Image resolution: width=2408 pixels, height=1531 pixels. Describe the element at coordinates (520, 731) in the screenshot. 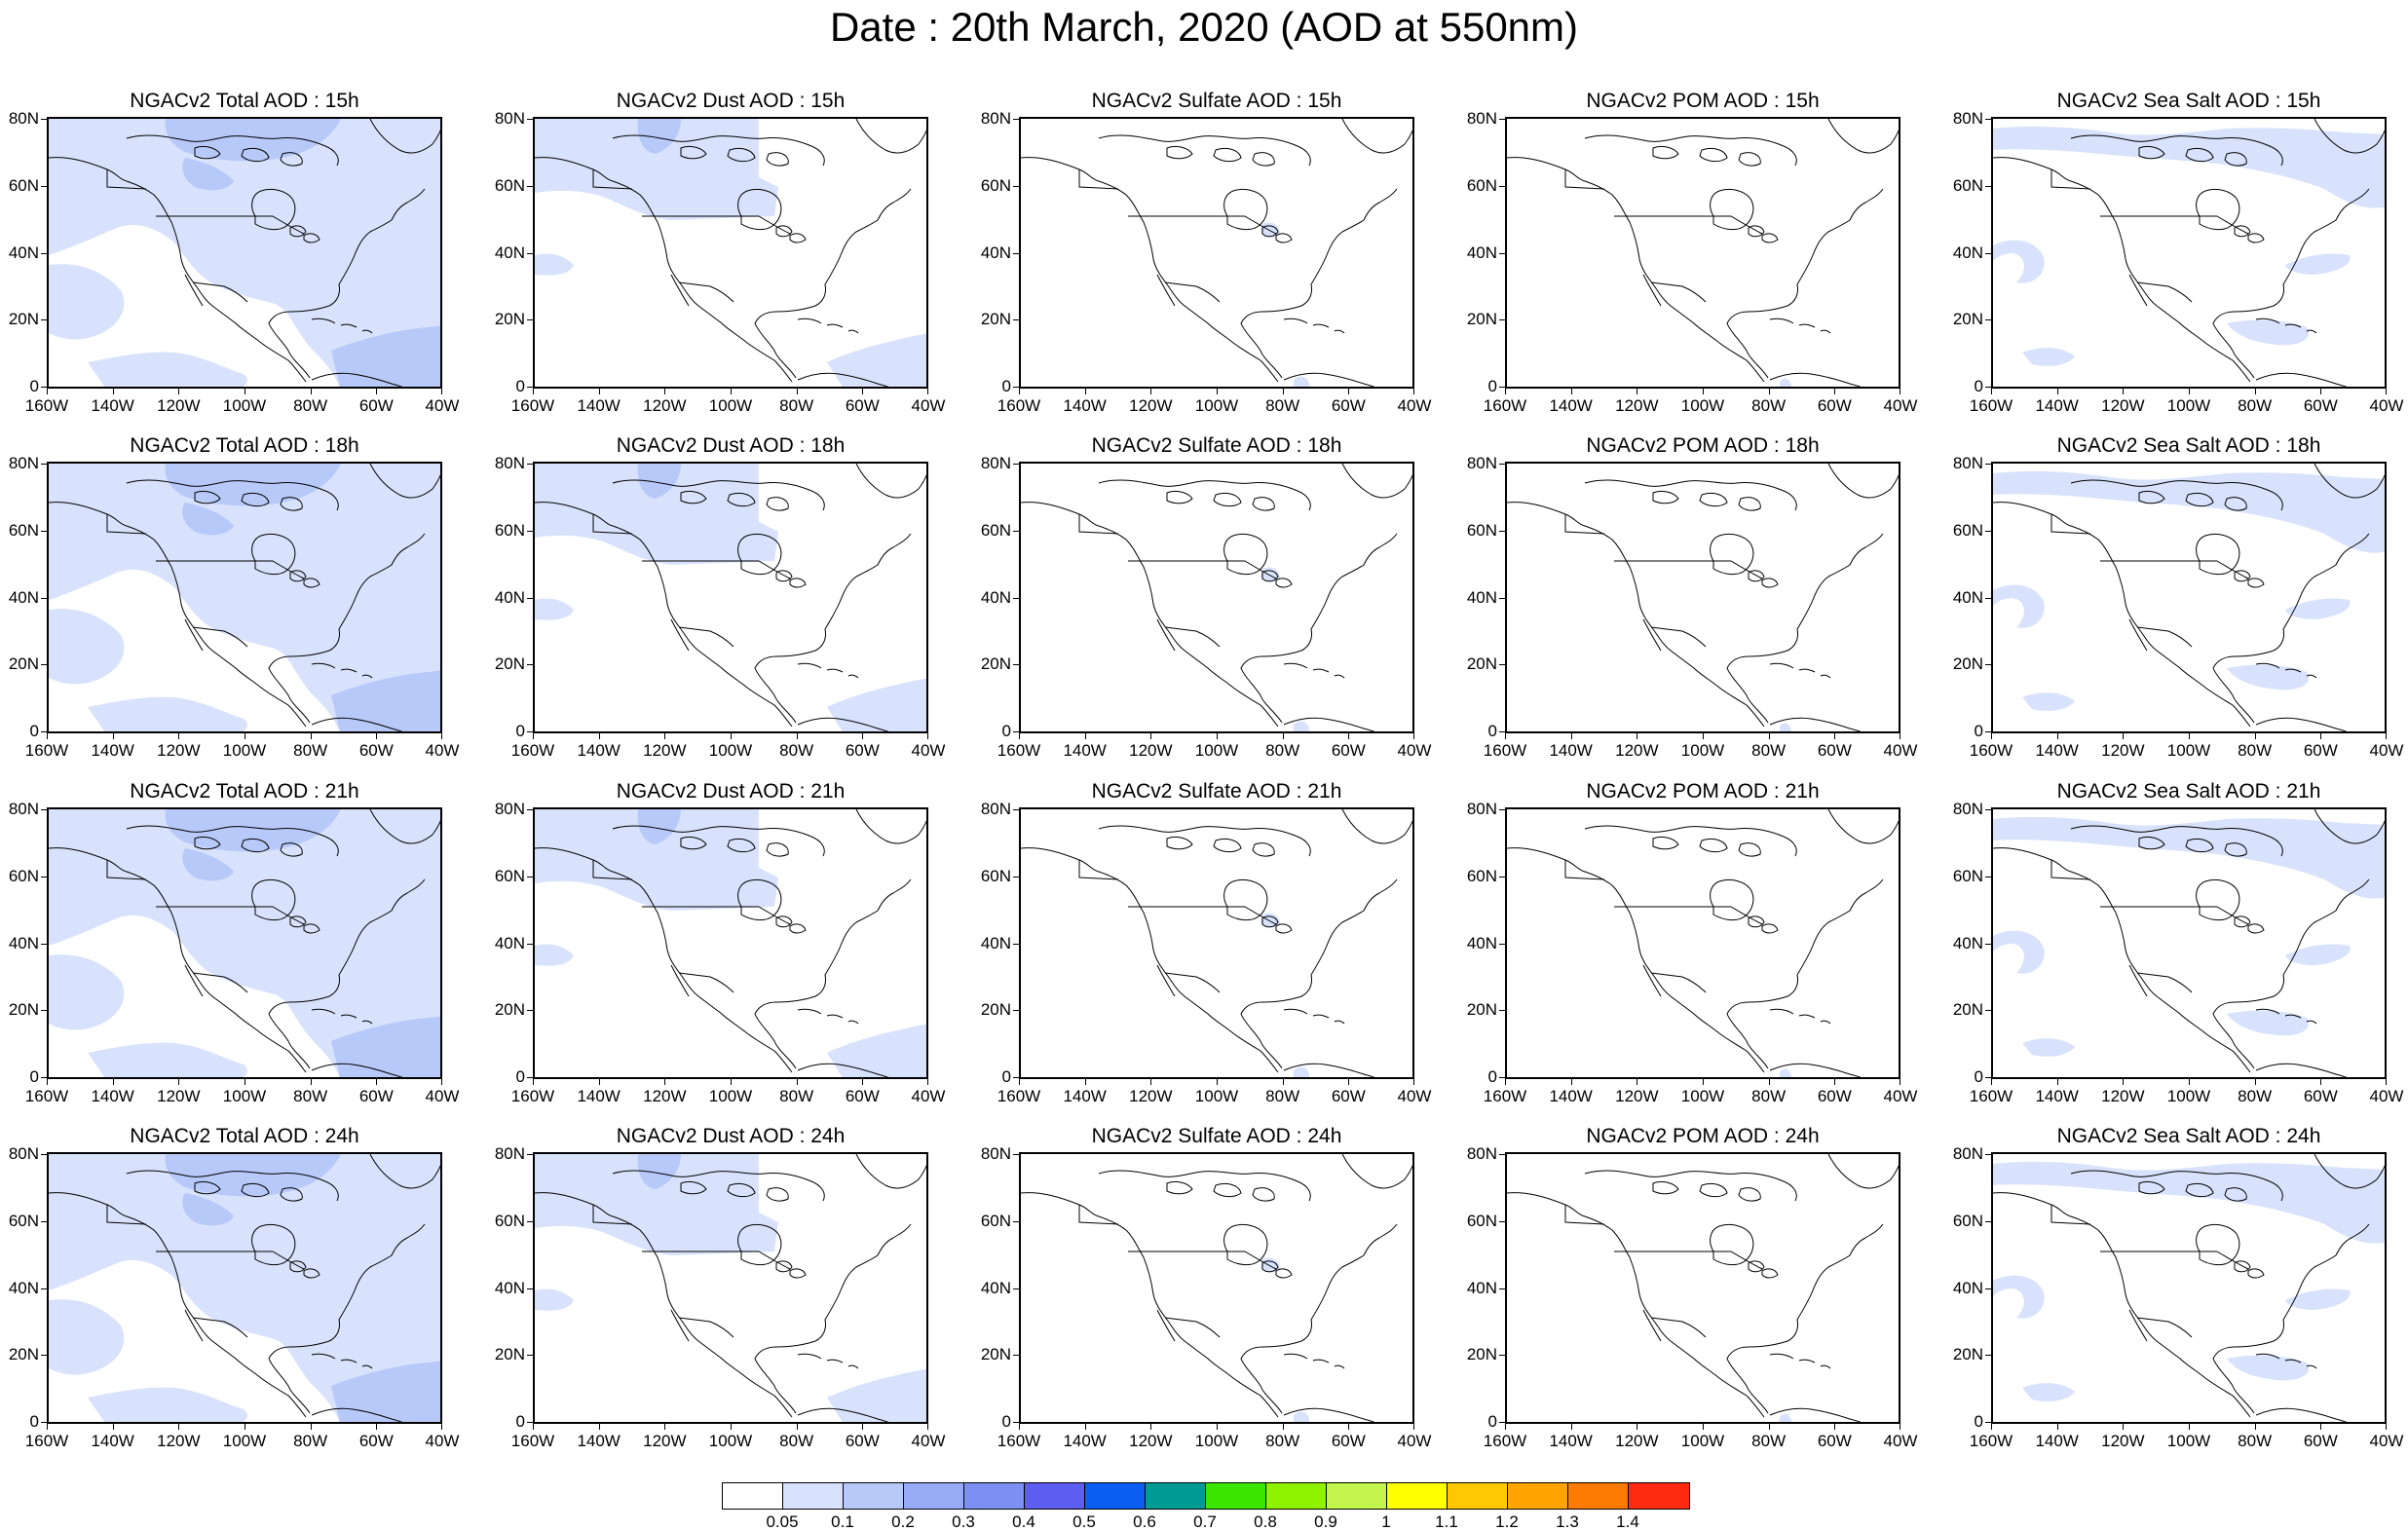

I see `y-tick-label: 0` at that location.